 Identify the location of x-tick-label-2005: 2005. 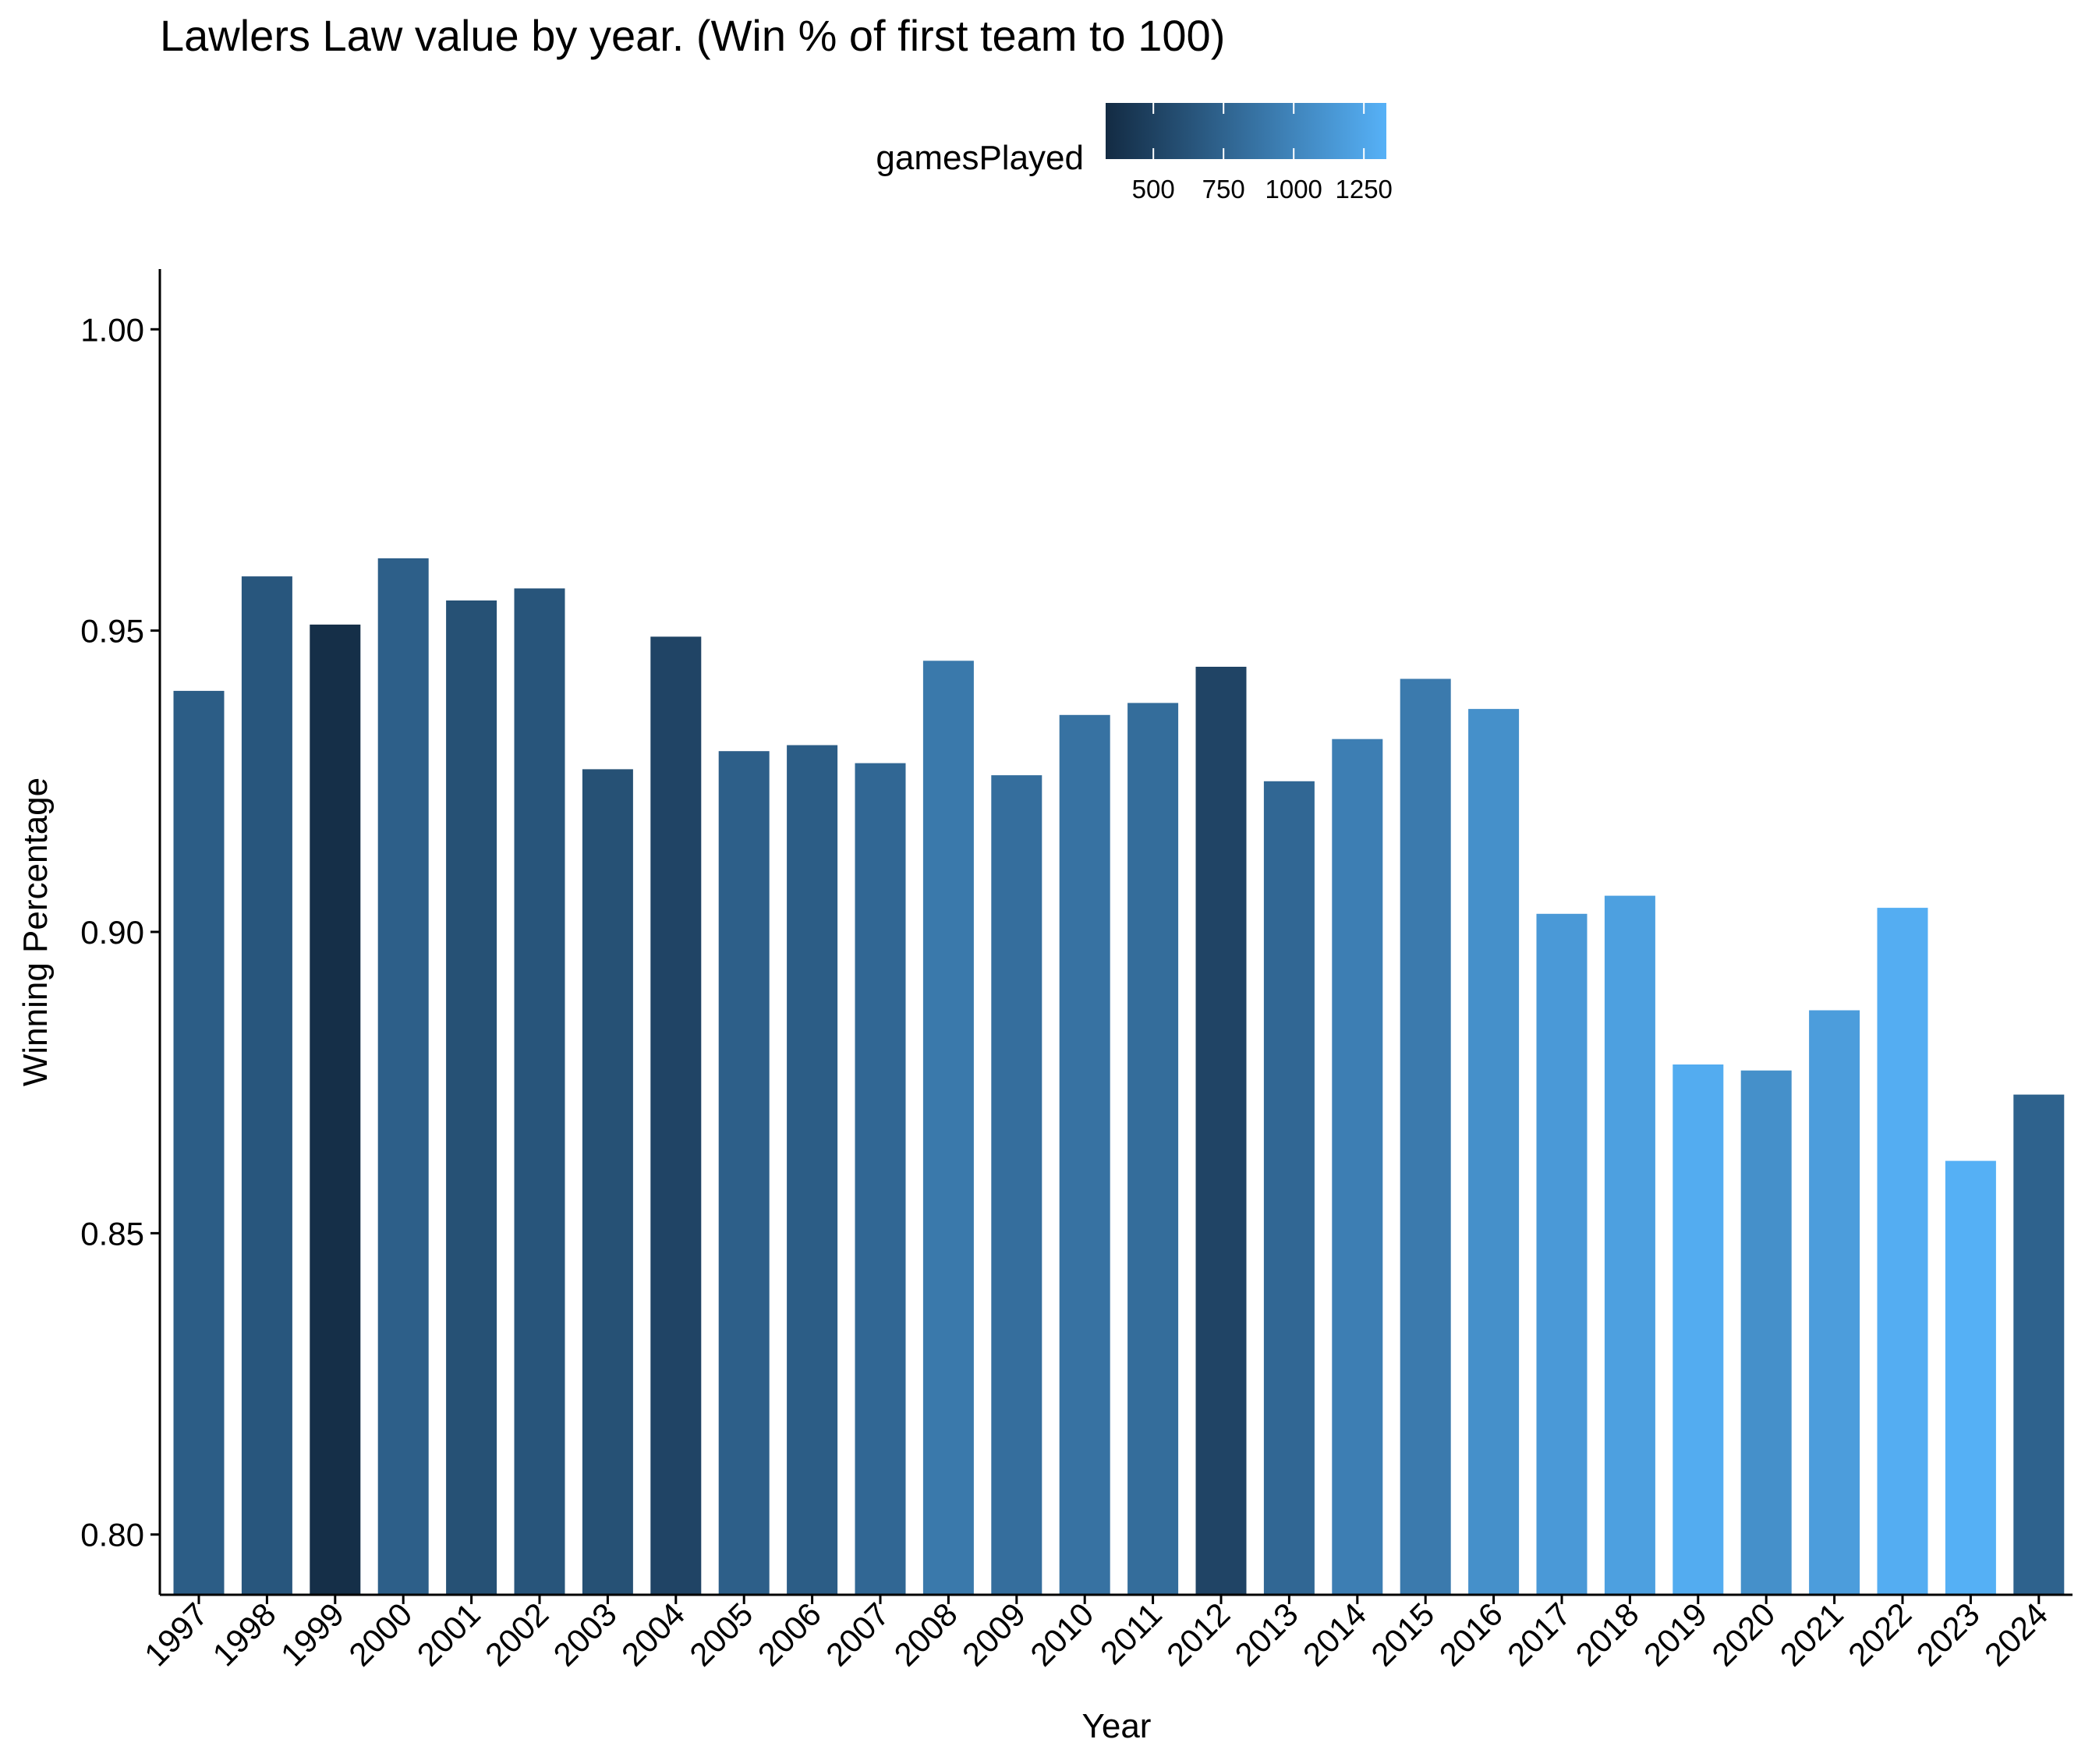
(720, 1634).